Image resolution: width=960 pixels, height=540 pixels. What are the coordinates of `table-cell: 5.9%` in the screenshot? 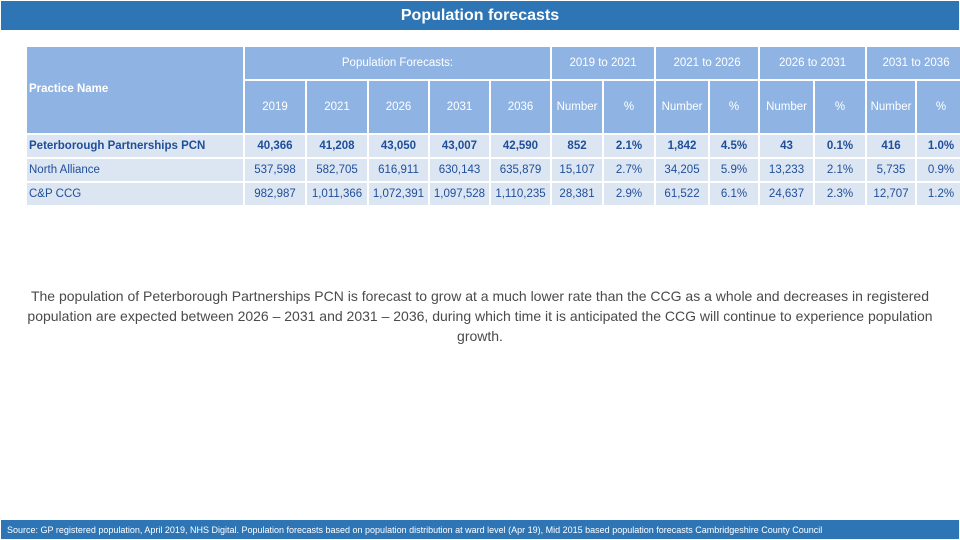 It's located at (734, 170).